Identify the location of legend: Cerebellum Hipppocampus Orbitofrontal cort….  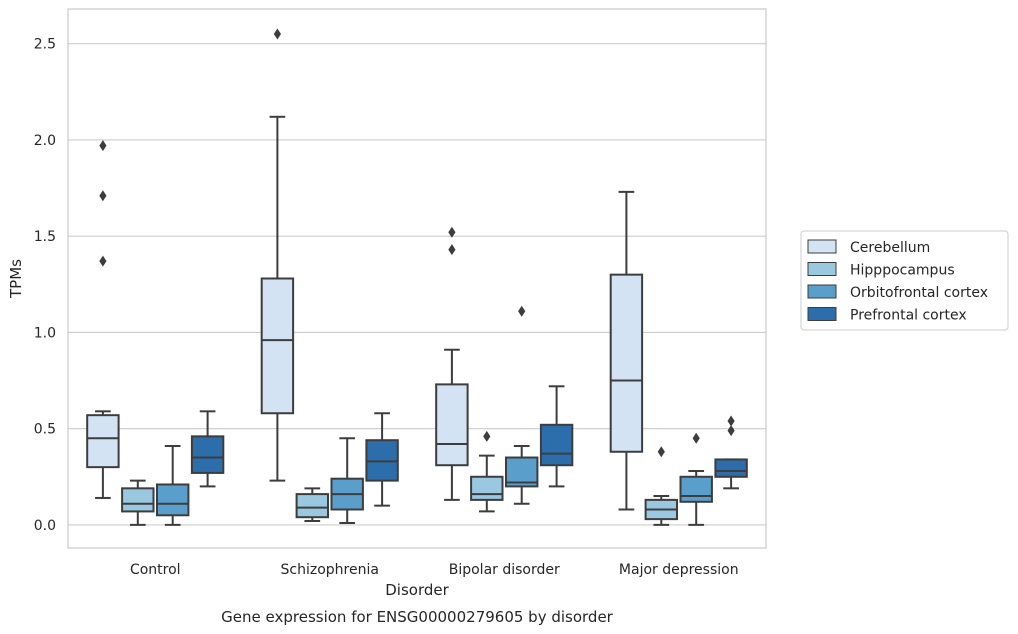
(904, 280).